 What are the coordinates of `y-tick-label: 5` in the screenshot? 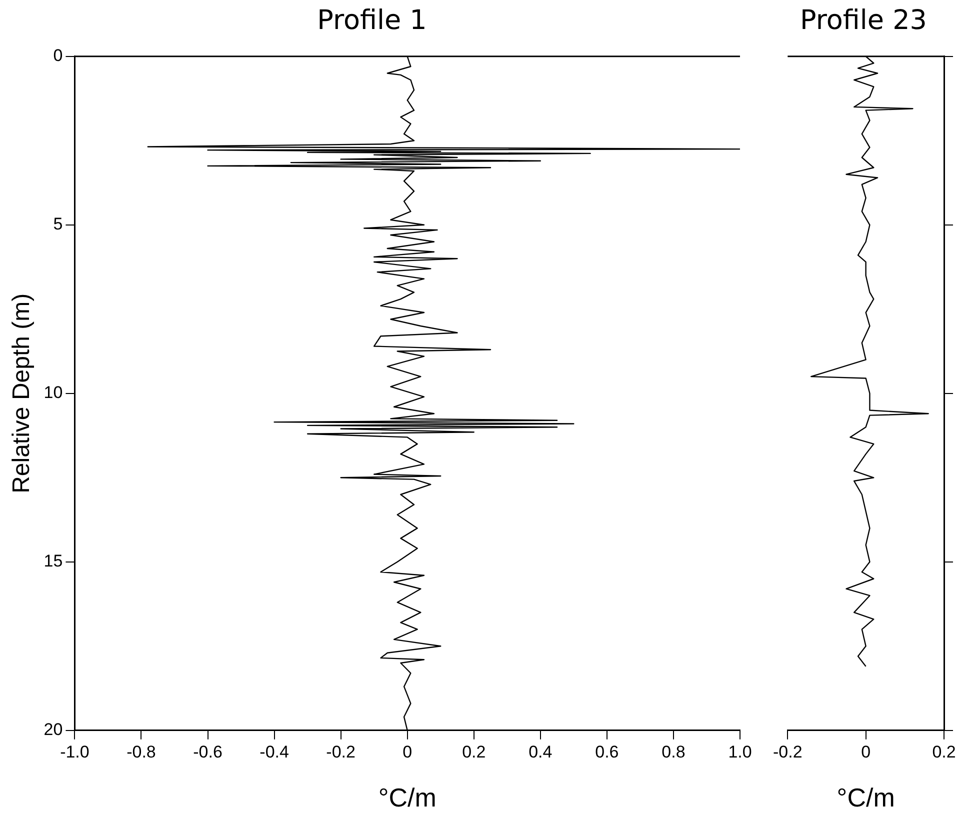 It's located at (58, 224).